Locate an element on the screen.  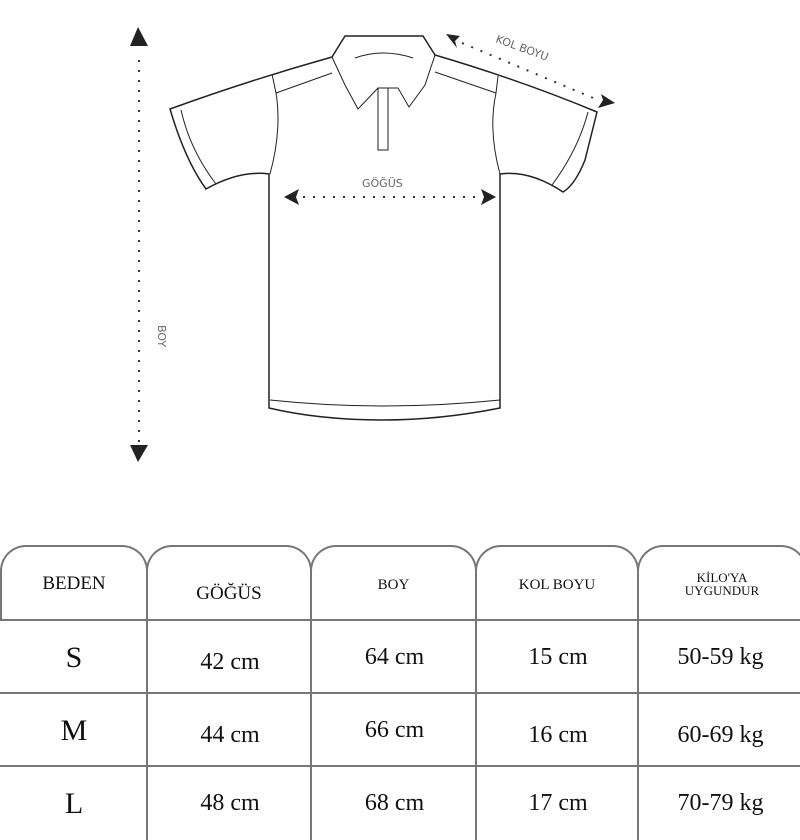
header-sleeve: KOL BOYU is located at coordinates (557, 582).